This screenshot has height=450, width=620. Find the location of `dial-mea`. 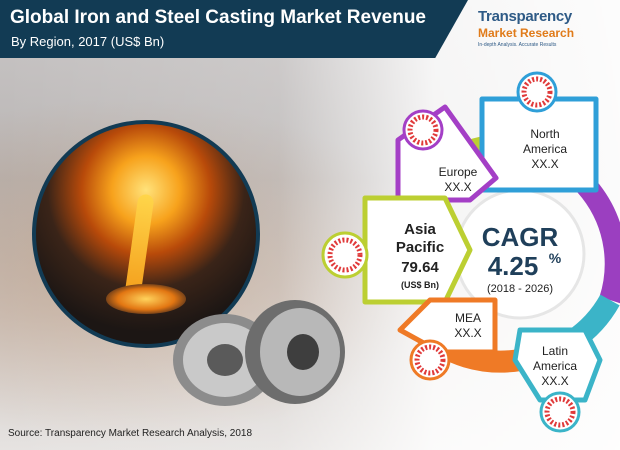

dial-mea is located at coordinates (430, 360).